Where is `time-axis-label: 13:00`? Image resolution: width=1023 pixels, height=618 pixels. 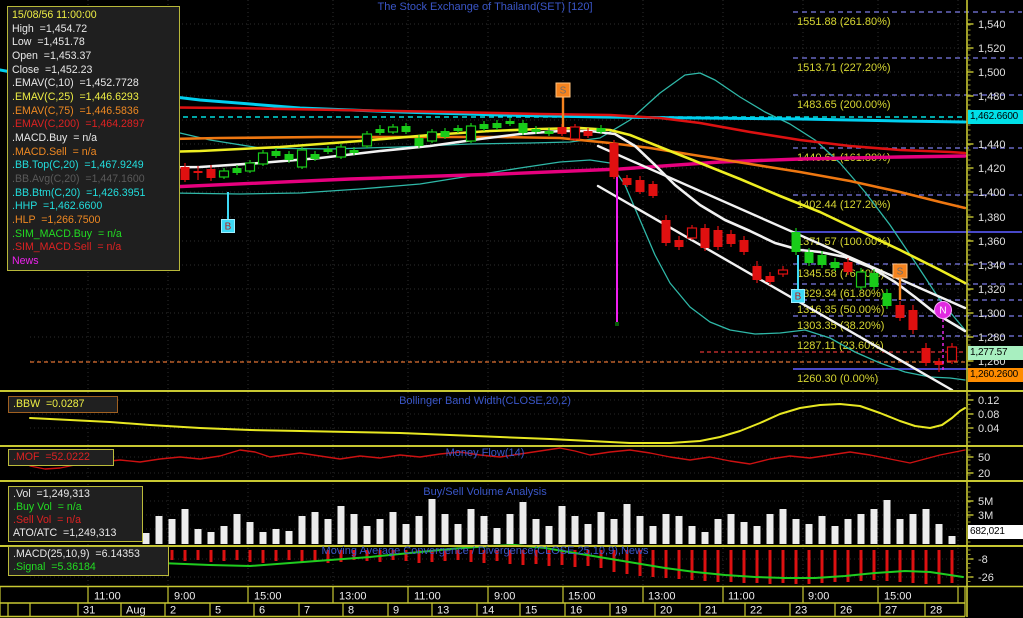
time-axis-label: 13:00 is located at coordinates (662, 597).